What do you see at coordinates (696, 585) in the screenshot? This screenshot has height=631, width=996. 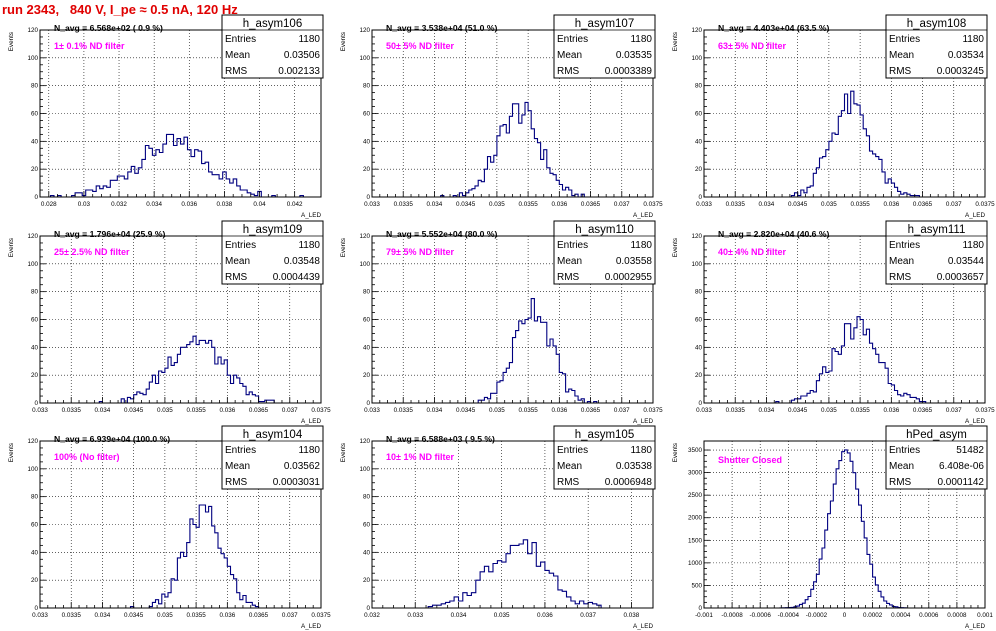 I see `y-tick-label: 500` at bounding box center [696, 585].